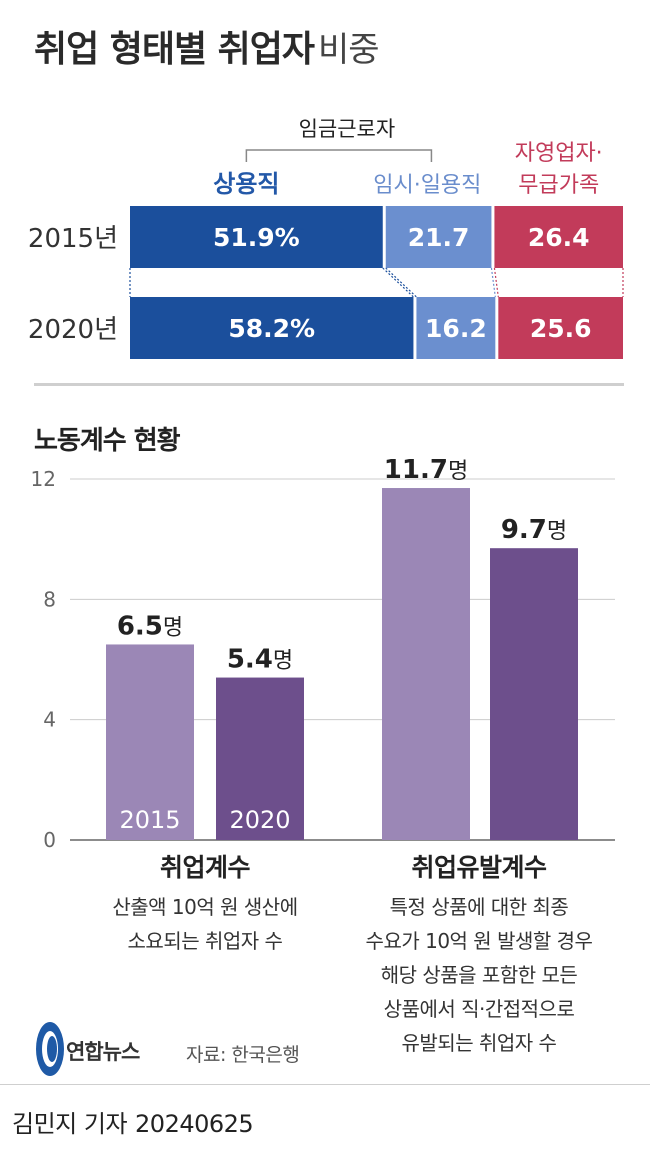 The image size is (650, 1152). I want to click on year-label: 2020년, so click(73, 330).